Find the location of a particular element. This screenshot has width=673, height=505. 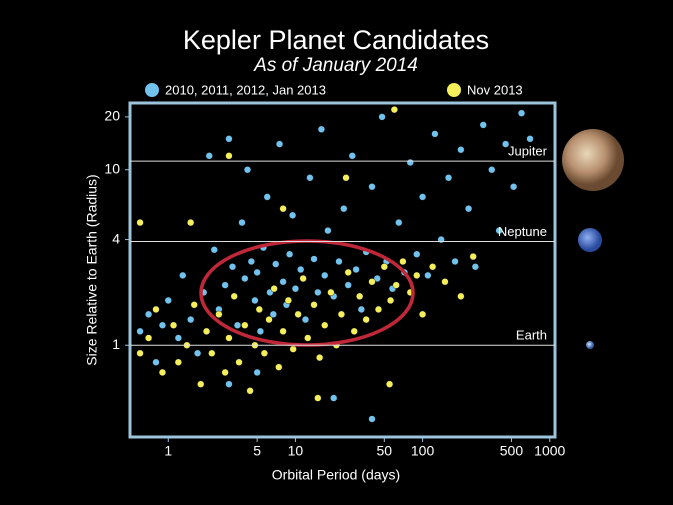

reference-label: Earth is located at coordinates (531, 335).